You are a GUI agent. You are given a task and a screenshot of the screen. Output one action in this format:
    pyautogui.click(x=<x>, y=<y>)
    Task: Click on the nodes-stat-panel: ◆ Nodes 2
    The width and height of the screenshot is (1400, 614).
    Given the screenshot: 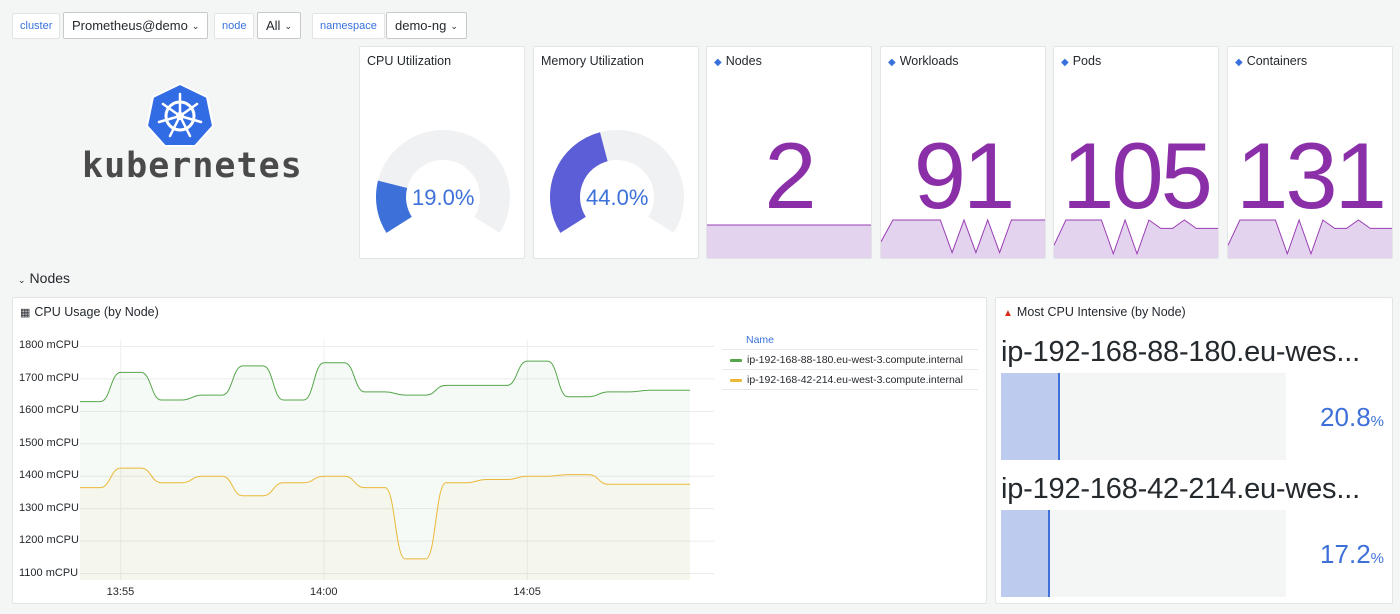 What is the action you would take?
    pyautogui.click(x=789, y=152)
    